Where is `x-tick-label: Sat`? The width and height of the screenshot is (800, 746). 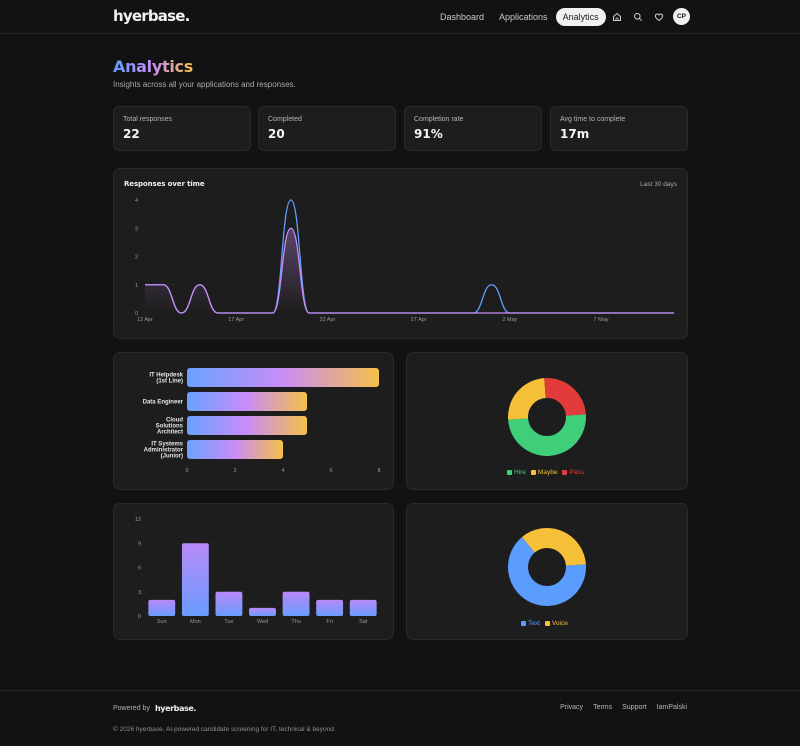 x-tick-label: Sat is located at coordinates (363, 622).